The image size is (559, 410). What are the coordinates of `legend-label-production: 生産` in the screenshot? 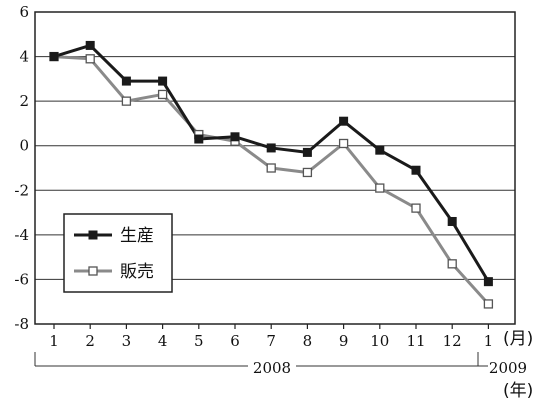 It's located at (137, 236).